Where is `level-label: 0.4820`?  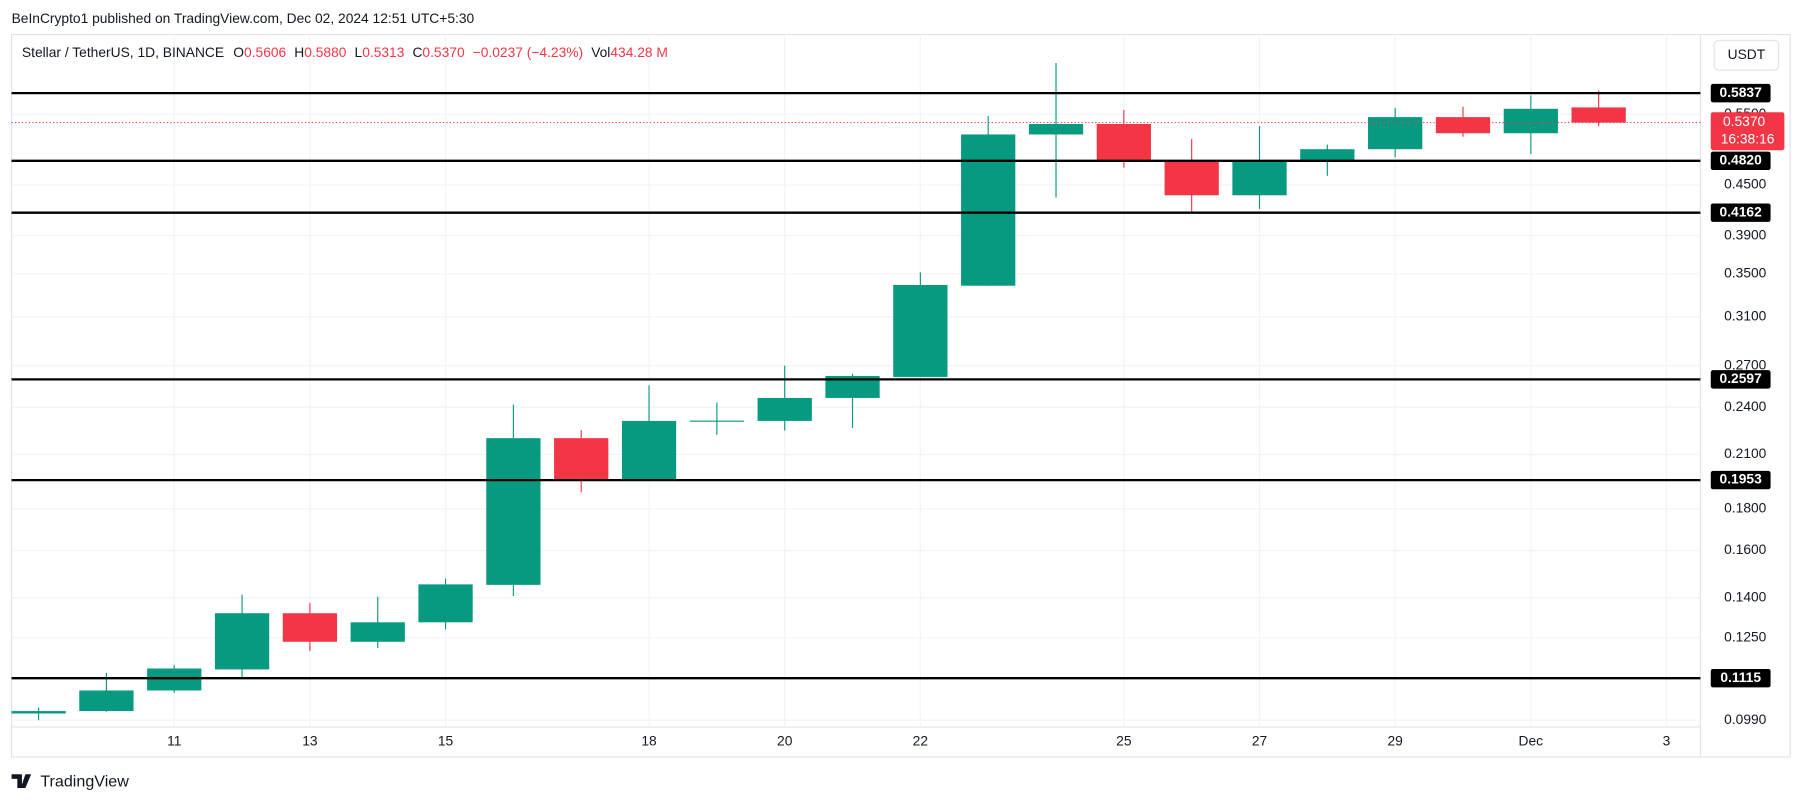 level-label: 0.4820 is located at coordinates (1741, 159).